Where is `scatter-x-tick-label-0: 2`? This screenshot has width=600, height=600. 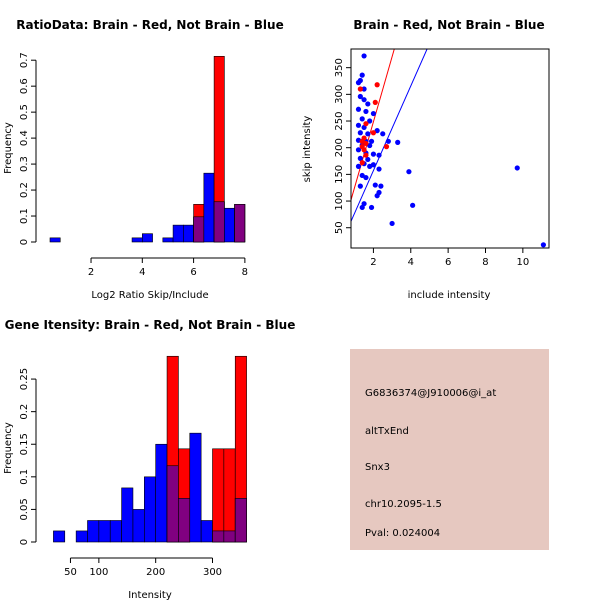
scatter-x-tick-label-0: 2 is located at coordinates (373, 262).